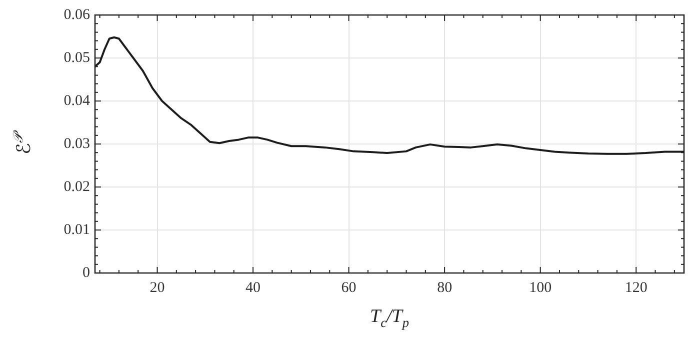 The height and width of the screenshot is (339, 693). I want to click on y-tick-label: 0.05, so click(77, 58).